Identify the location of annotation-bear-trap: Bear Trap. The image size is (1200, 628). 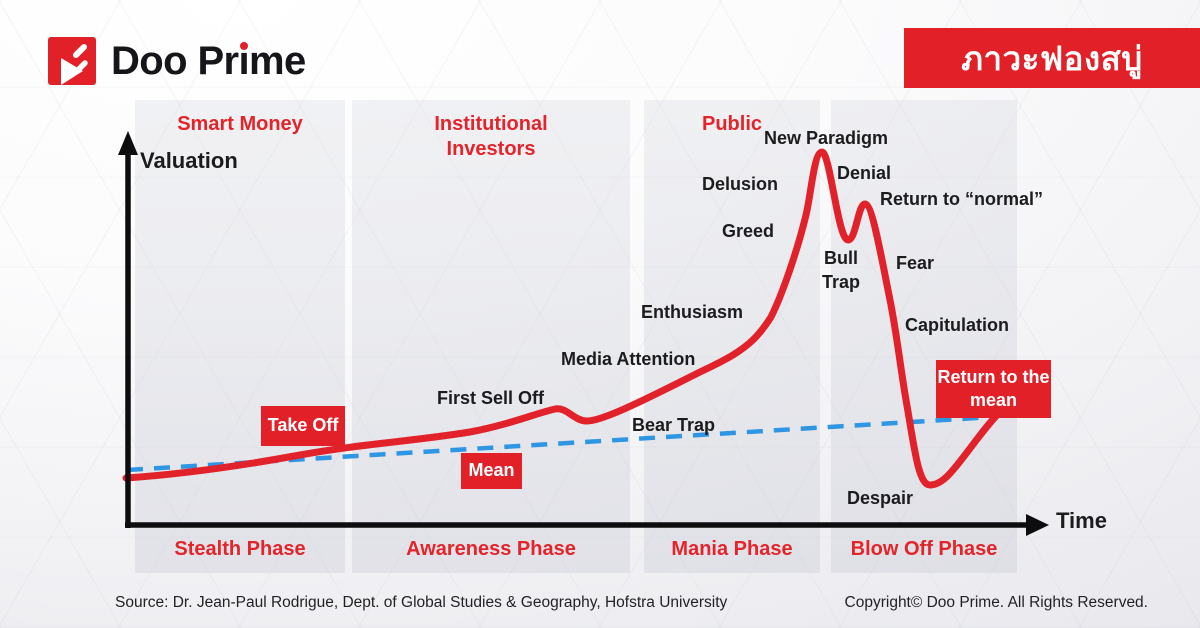
(674, 425).